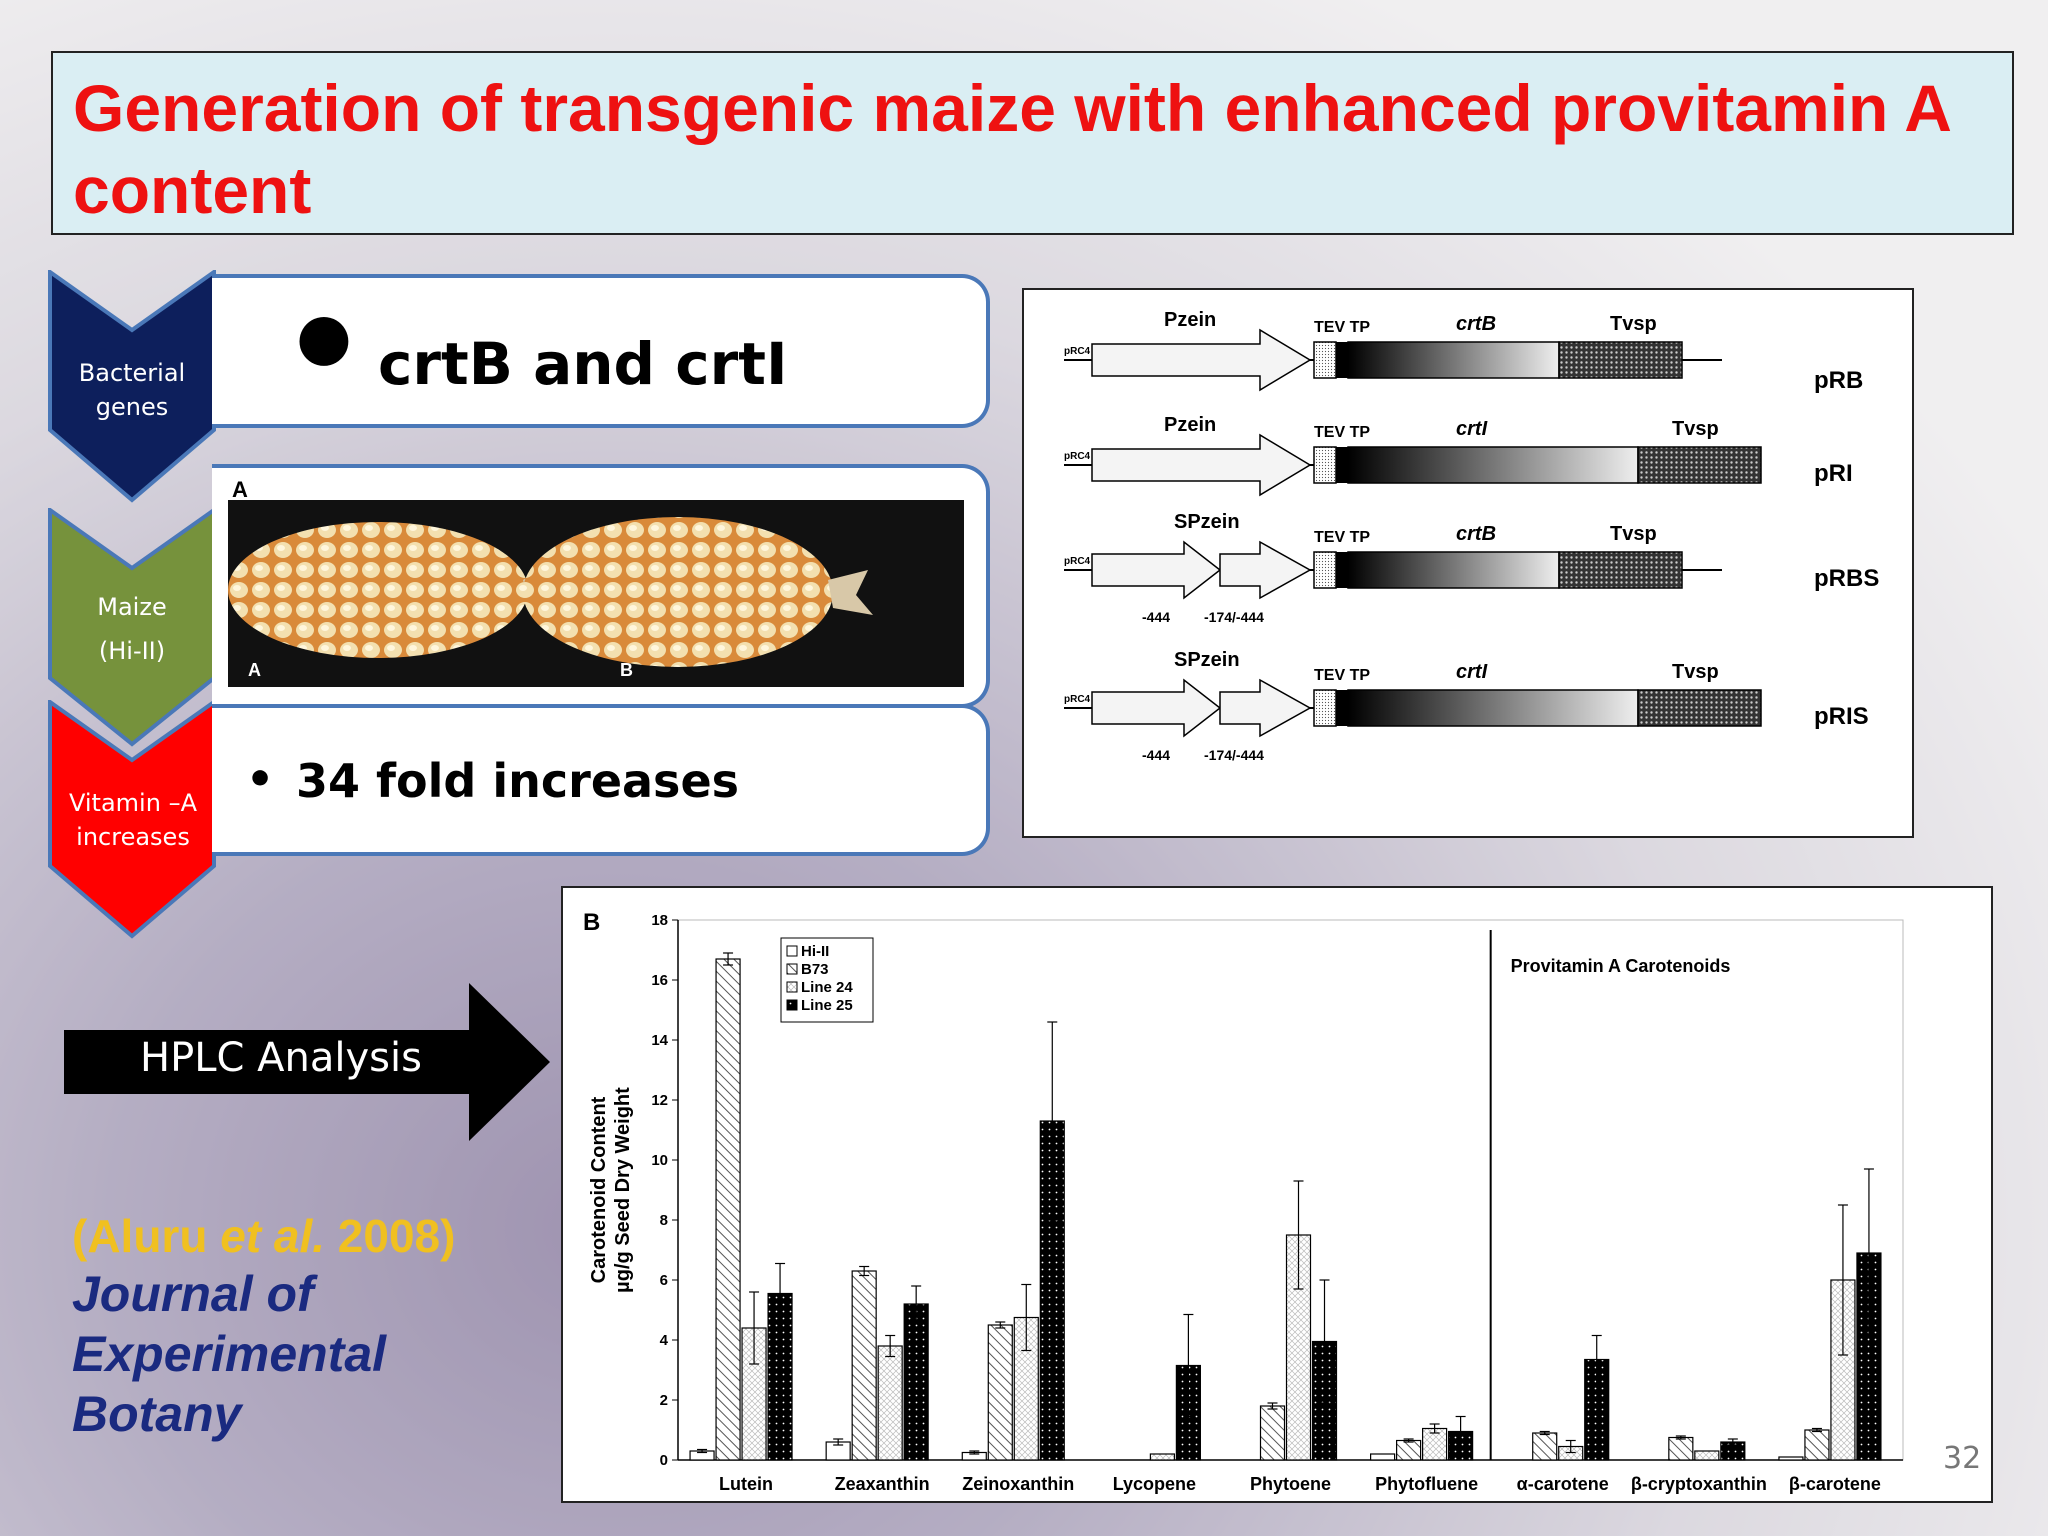 The height and width of the screenshot is (1536, 2048). What do you see at coordinates (664, 1220) in the screenshot?
I see `y-tick-label: 8` at bounding box center [664, 1220].